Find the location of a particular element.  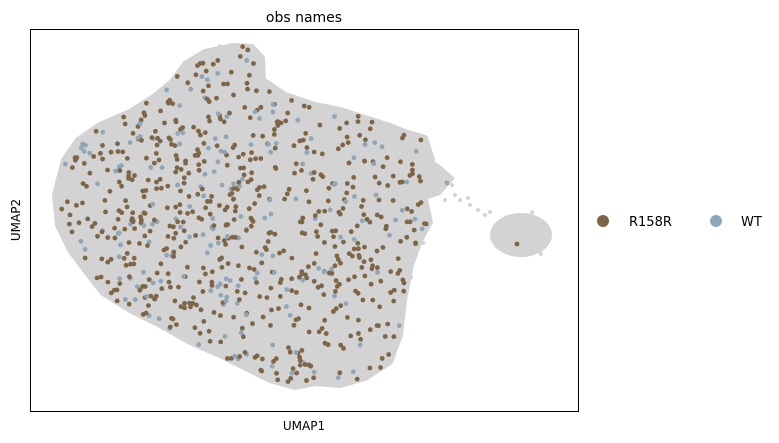

legend-entry-r158r: R158R is located at coordinates (634, 222).